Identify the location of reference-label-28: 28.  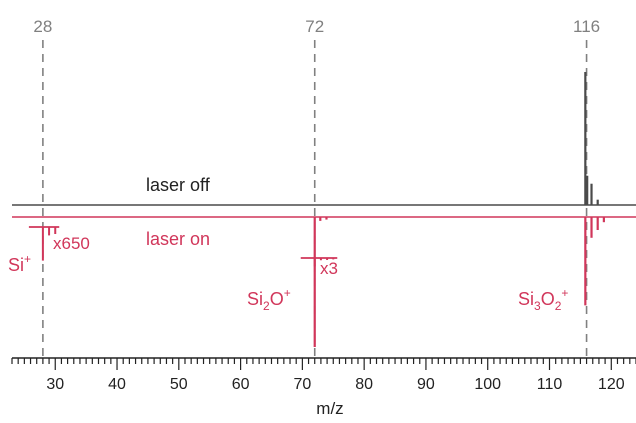
(42, 26).